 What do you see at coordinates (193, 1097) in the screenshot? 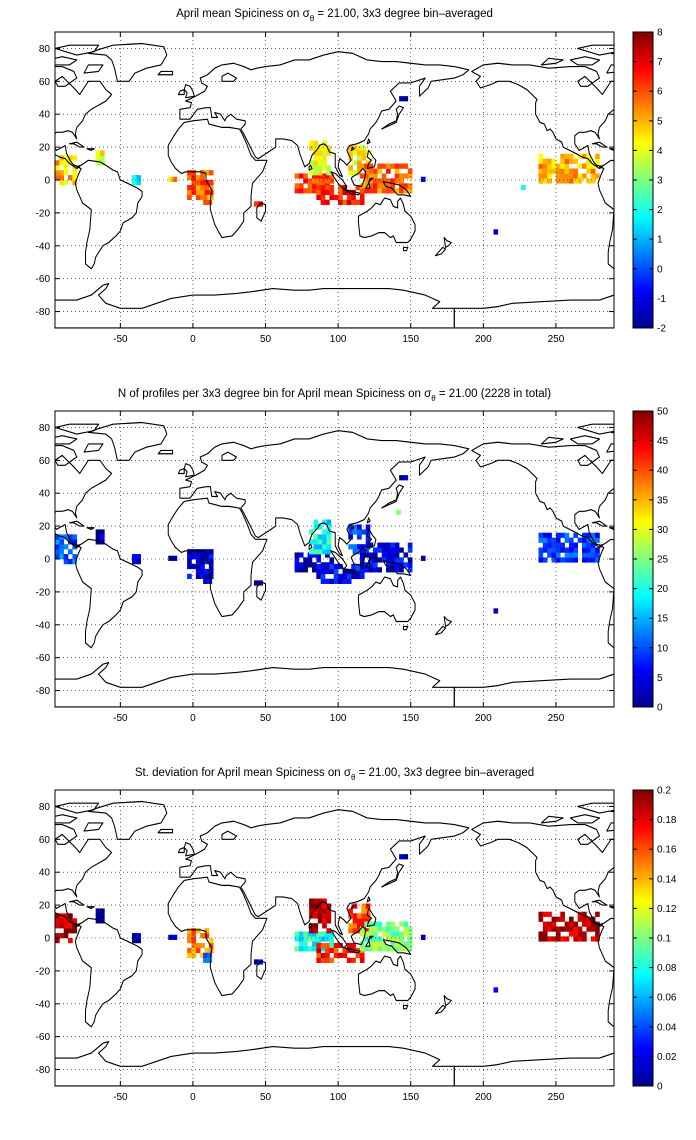
I see `x-tick-label: 0` at bounding box center [193, 1097].